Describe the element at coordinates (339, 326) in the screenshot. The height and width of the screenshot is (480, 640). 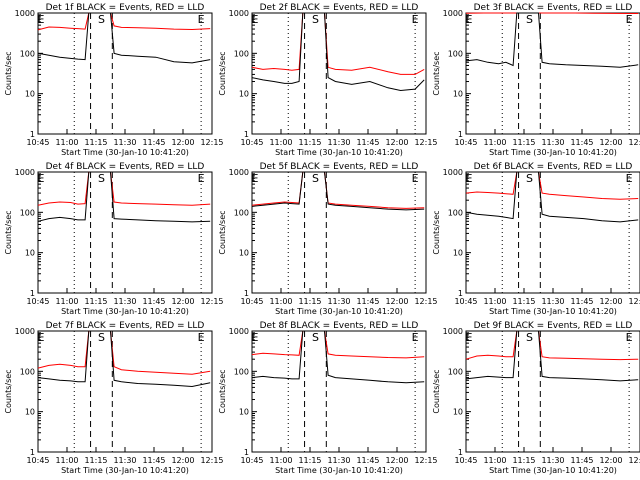
I see `panel-title: Det 8f BLACK = Events, RED = LLD` at that location.